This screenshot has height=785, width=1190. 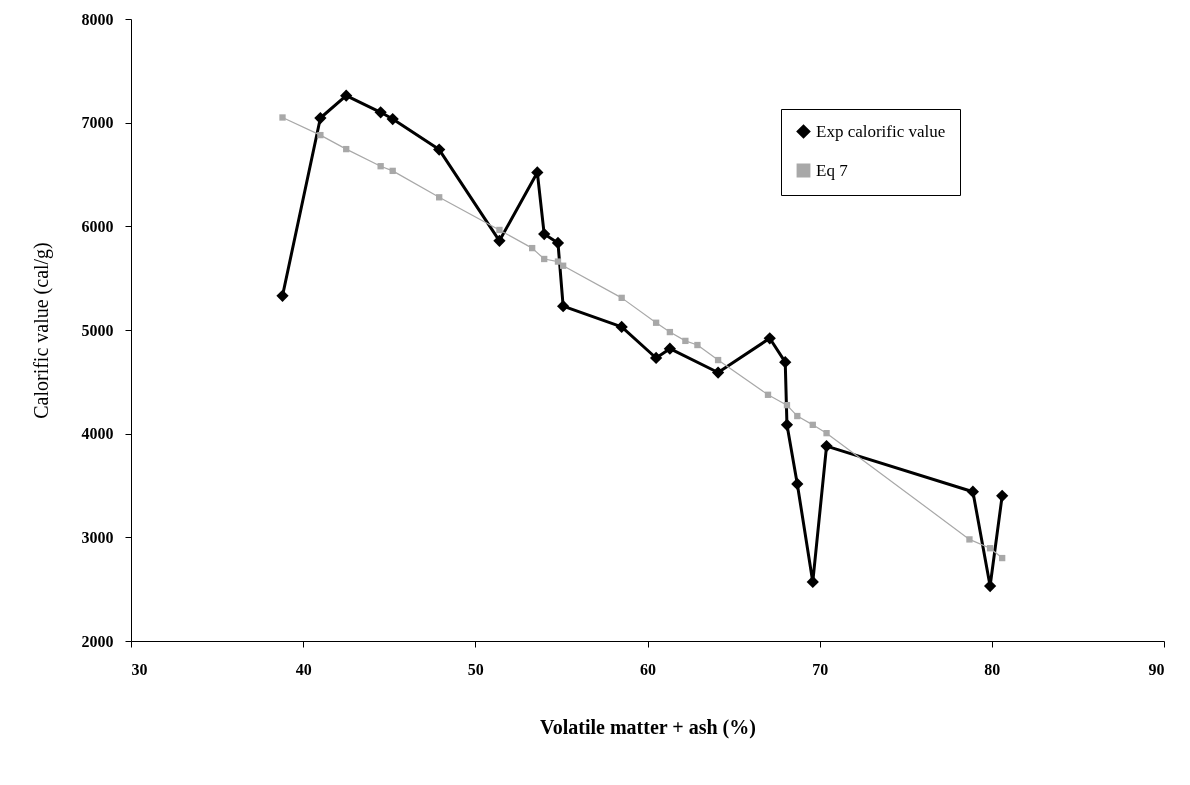 I want to click on y-axis-title: Calorific value (cal/g), so click(x=41, y=330).